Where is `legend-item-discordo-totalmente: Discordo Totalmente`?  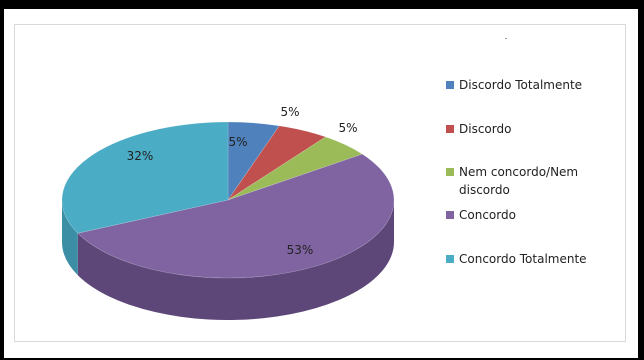 legend-item-discordo-totalmente: Discordo Totalmente is located at coordinates (537, 85).